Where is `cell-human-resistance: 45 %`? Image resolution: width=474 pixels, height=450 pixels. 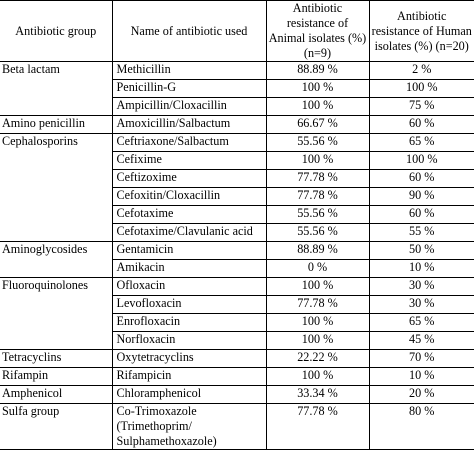
cell-human-resistance: 45 % is located at coordinates (421, 340).